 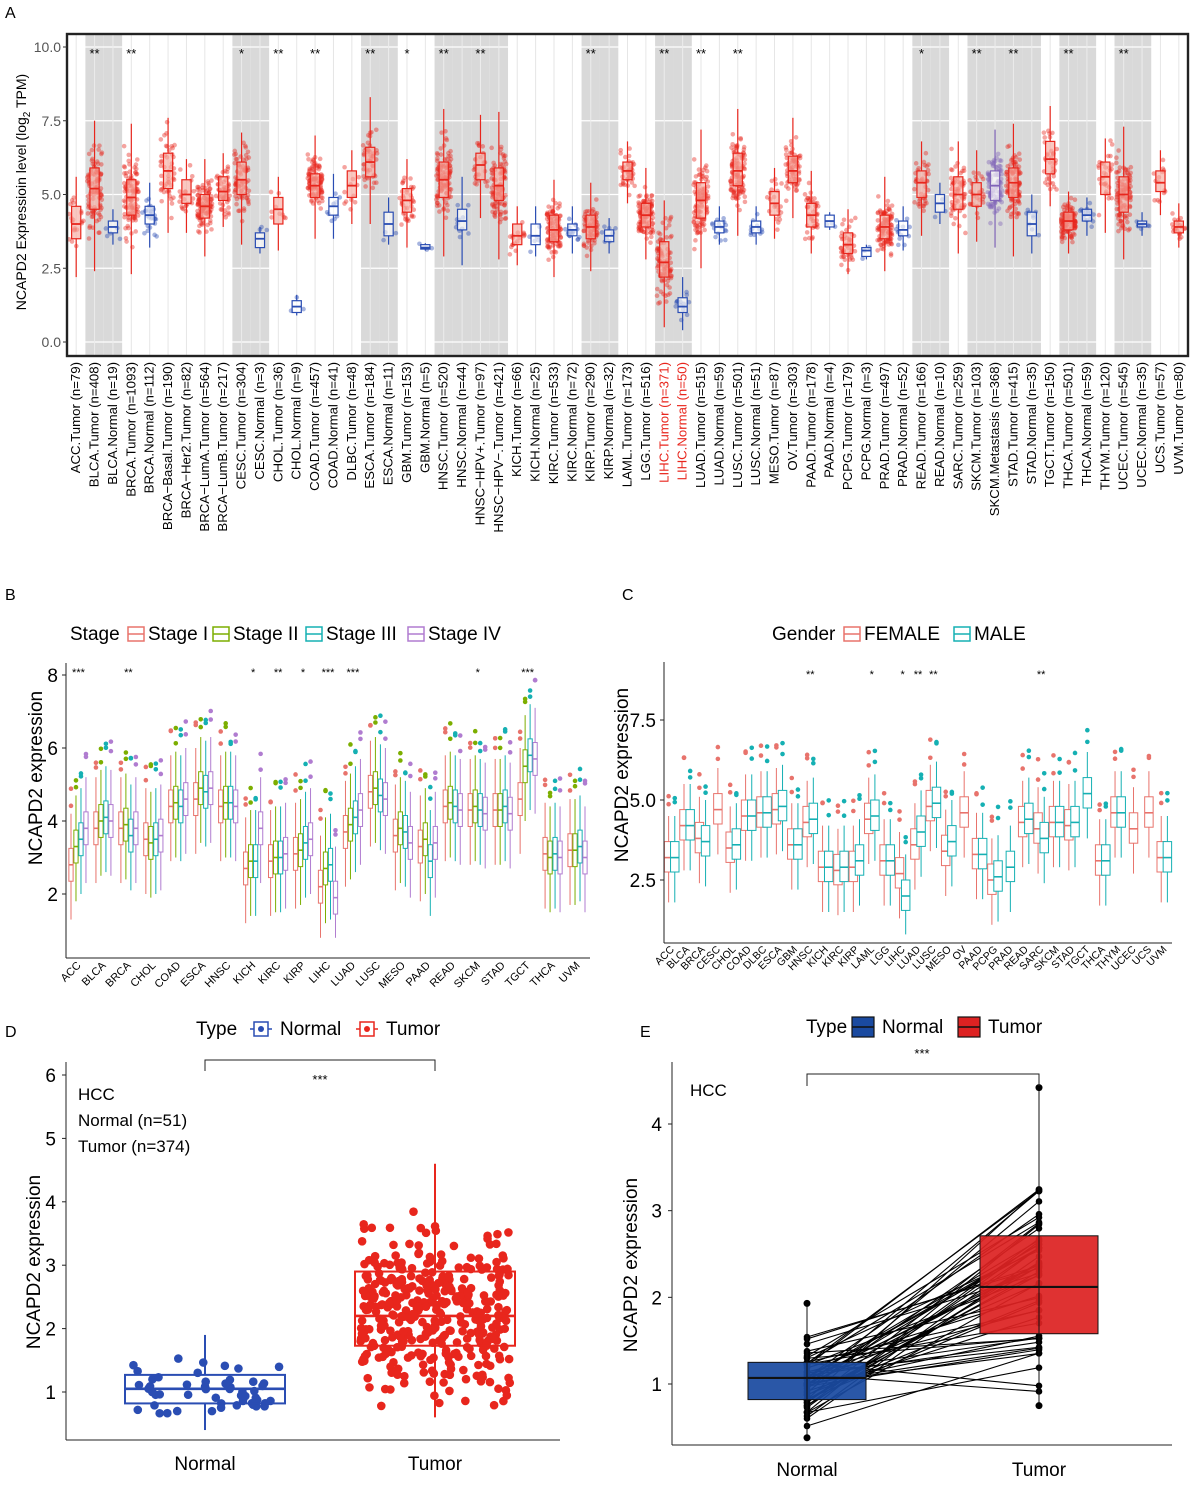 What do you see at coordinates (351, 421) in the screenshot?
I see `panel-a-x-tick-label-15: DLBC.Tumor (n=48)` at bounding box center [351, 421].